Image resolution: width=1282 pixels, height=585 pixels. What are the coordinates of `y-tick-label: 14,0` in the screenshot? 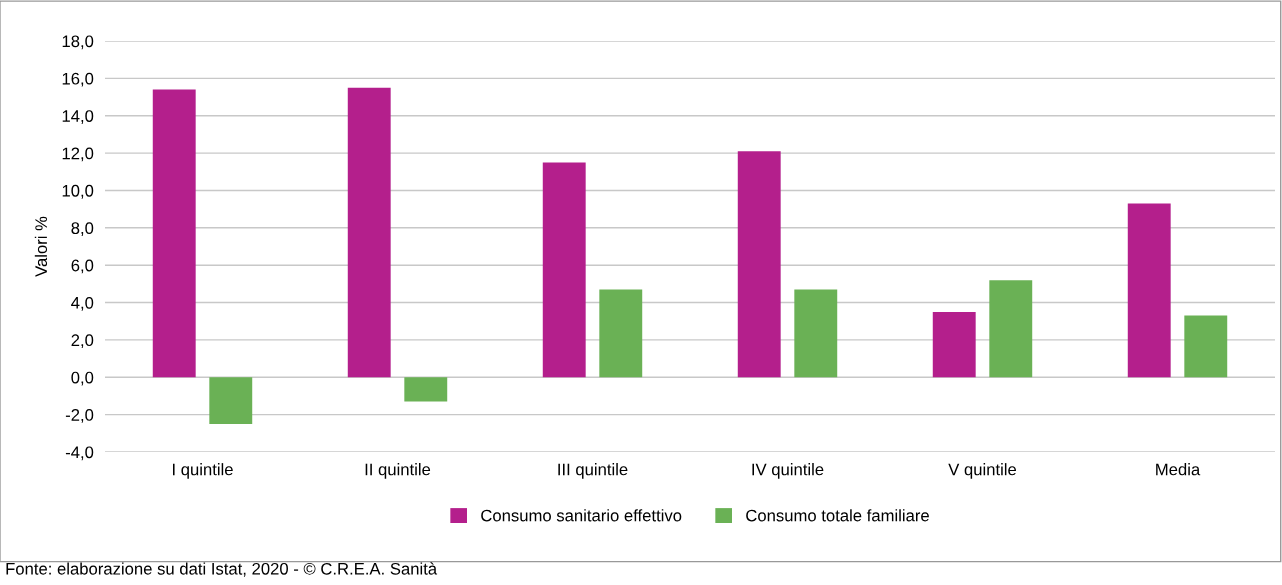 It's located at (78, 117).